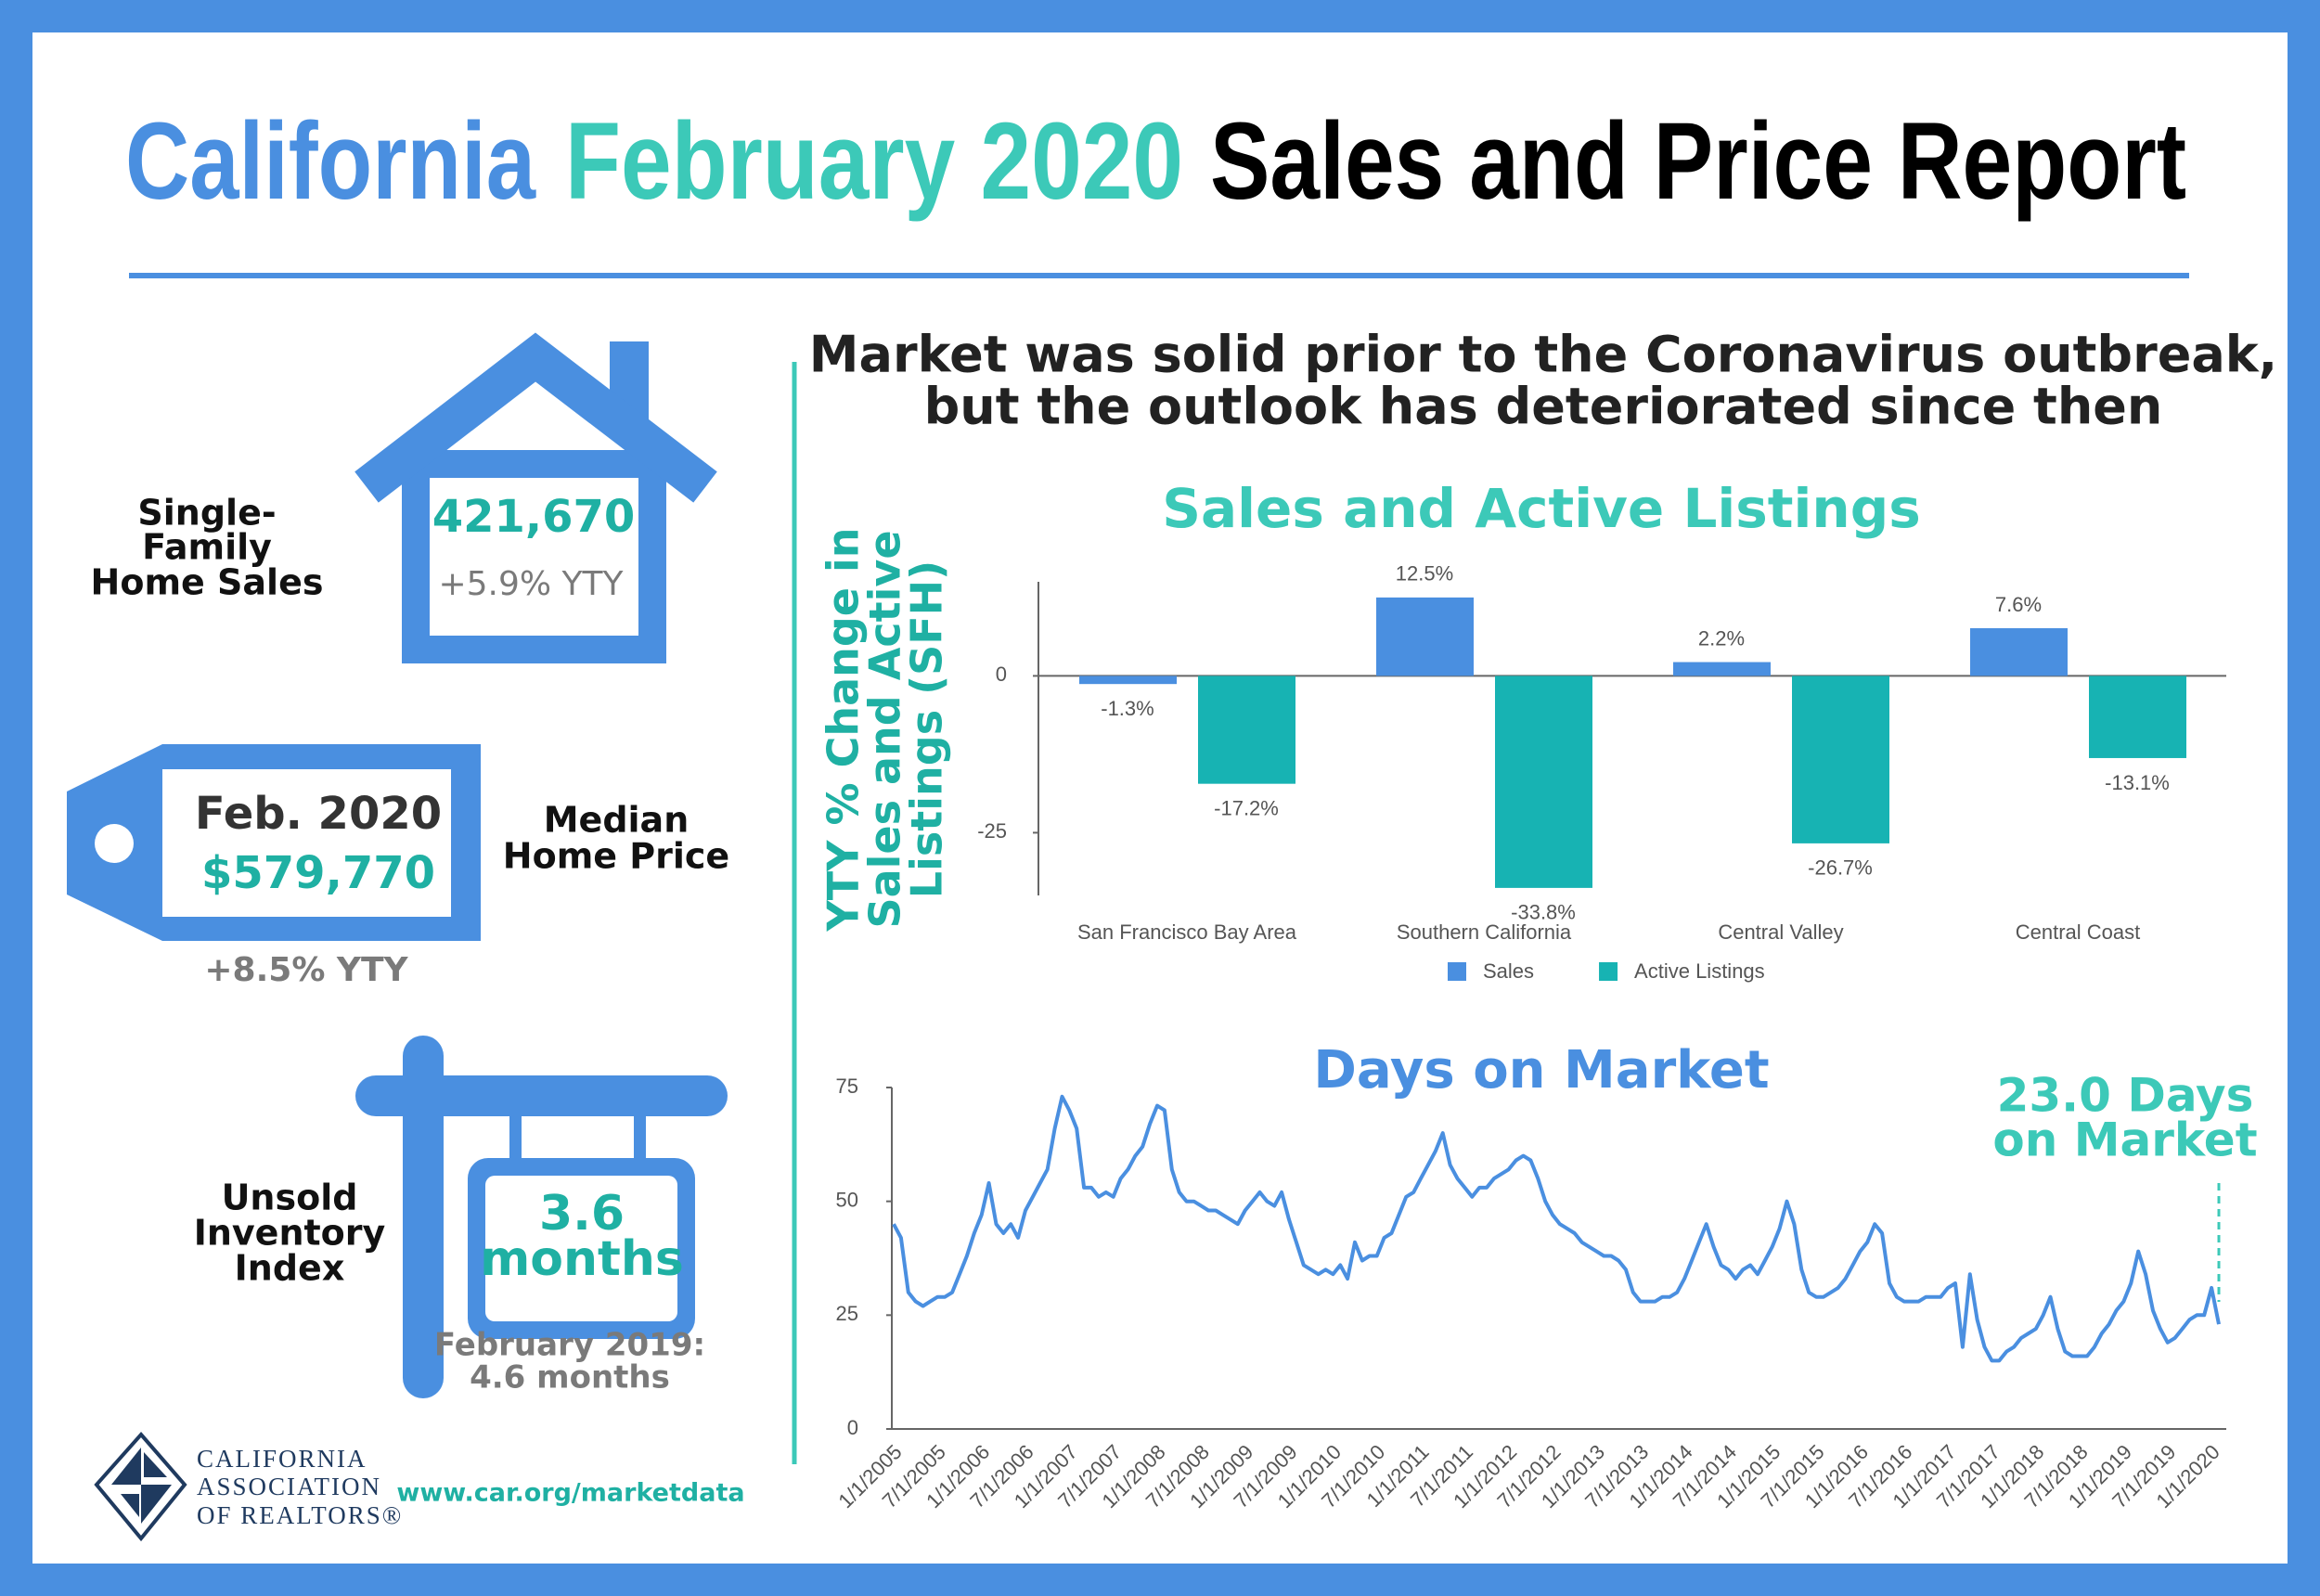  Describe the element at coordinates (318, 873) in the screenshot. I see `price-value: $579,770` at that location.